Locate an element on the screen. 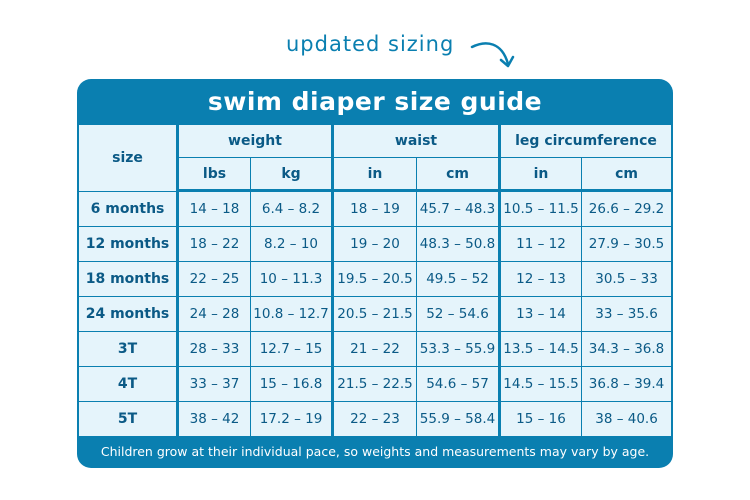 The height and width of the screenshot is (500, 750). table-cell: 12.7 – 15 is located at coordinates (293, 349).